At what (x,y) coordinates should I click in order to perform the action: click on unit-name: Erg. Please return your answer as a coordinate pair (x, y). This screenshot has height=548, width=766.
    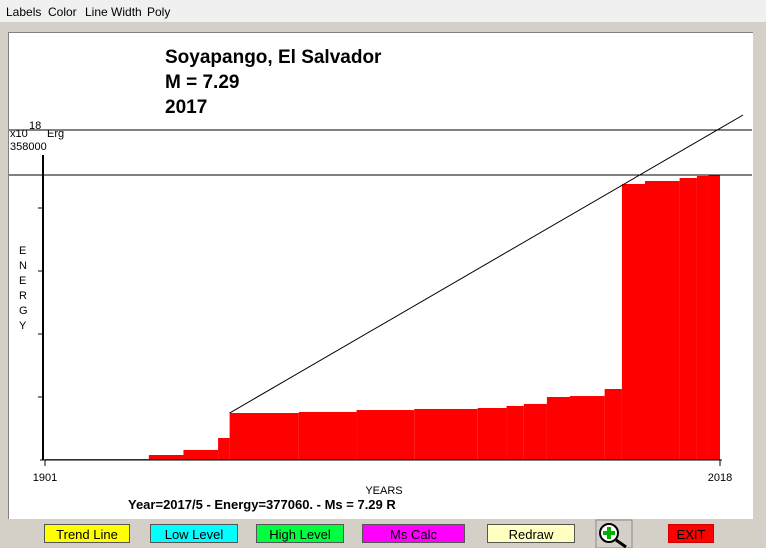
    Looking at the image, I should click on (55, 134).